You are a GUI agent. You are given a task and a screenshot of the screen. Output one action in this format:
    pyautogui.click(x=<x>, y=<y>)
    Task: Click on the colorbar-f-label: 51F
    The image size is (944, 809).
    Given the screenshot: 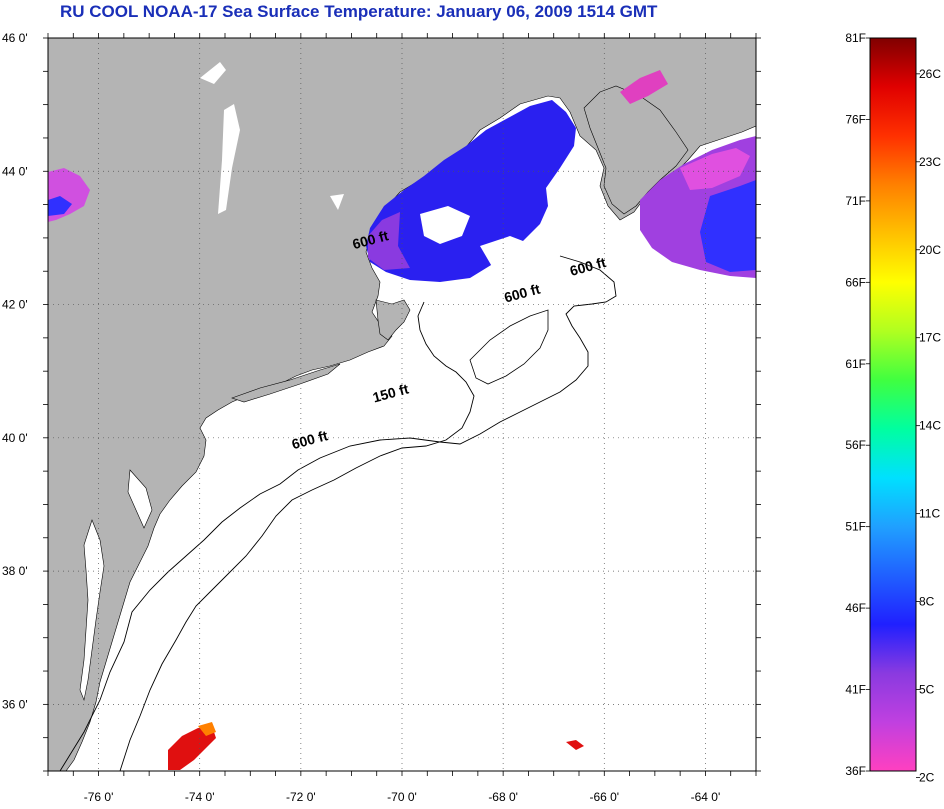 What is the action you would take?
    pyautogui.click(x=855, y=527)
    